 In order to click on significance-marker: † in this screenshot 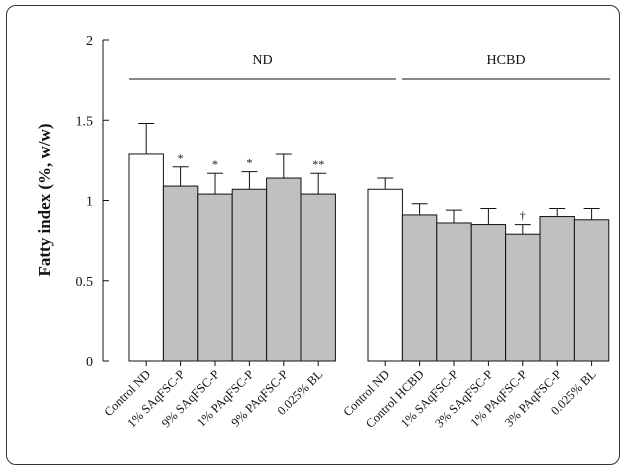, I will do `click(523, 216)`.